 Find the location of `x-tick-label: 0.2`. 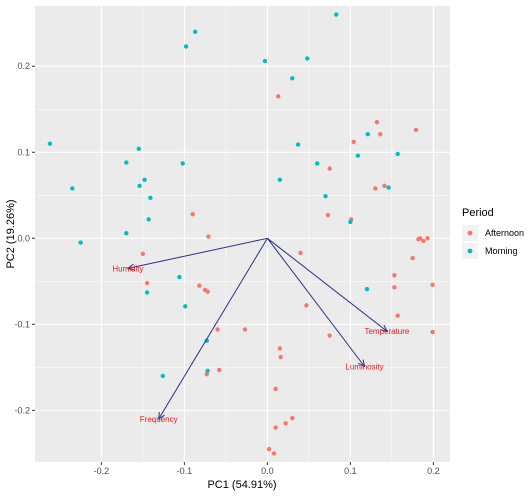

x-tick-label: 0.2 is located at coordinates (433, 471).